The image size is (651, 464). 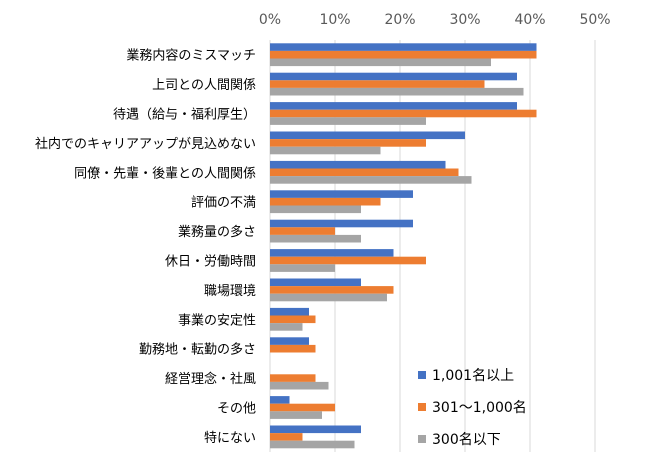 I want to click on x-tick-label: 30%, so click(x=464, y=20).